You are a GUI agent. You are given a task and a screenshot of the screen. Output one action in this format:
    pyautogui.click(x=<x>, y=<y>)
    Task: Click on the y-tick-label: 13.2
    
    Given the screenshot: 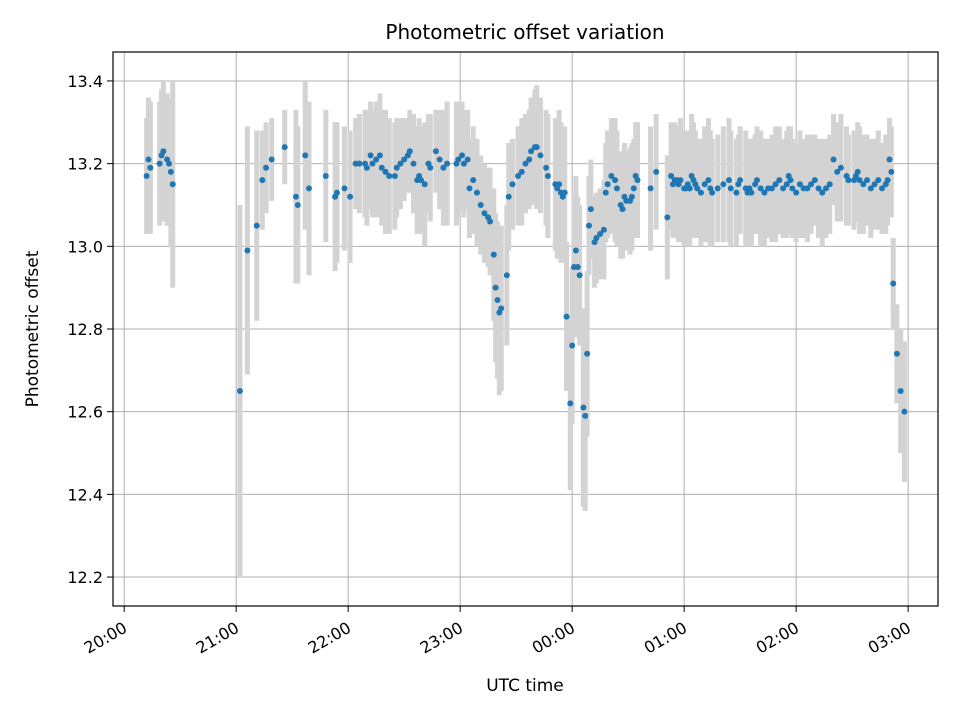 What is the action you would take?
    pyautogui.click(x=85, y=164)
    